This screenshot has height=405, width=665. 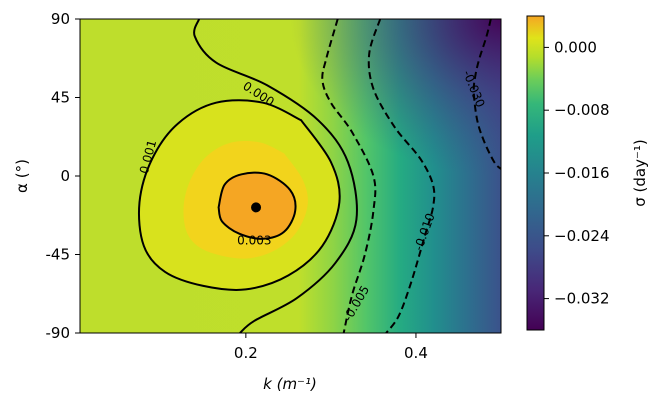 What do you see at coordinates (535, 173) in the screenshot?
I see `colorbar` at bounding box center [535, 173].